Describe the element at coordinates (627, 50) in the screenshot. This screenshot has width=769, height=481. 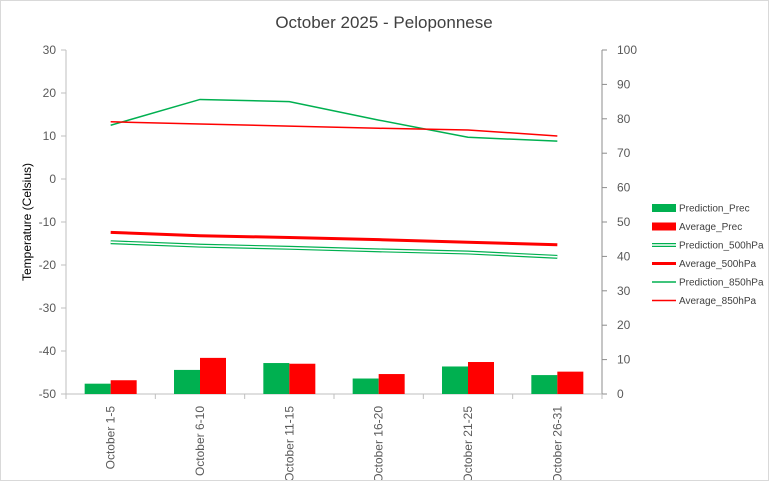
I see `y-right-tick-label: 100` at that location.